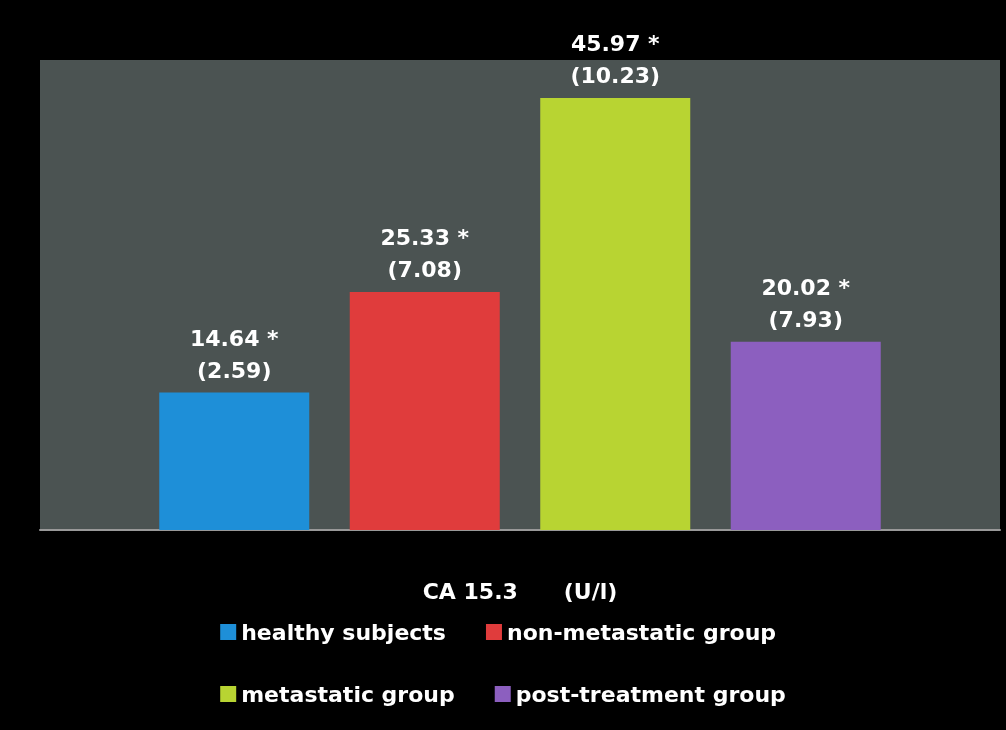 Image resolution: width=1006 pixels, height=730 pixels. I want to click on data-label: 20.02 * (7.93), so click(806, 304).